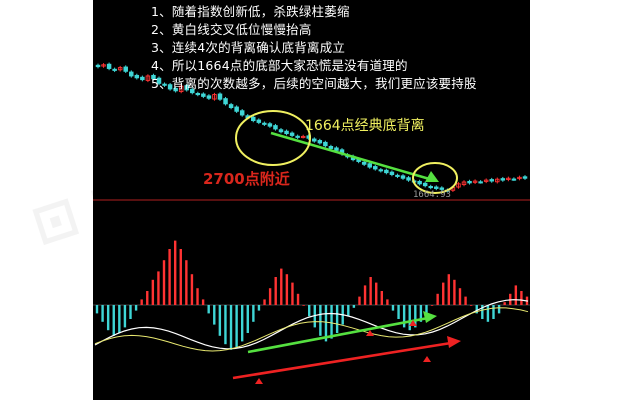  What do you see at coordinates (311, 324) in the screenshot?
I see `macd-dif-line` at bounding box center [311, 324].